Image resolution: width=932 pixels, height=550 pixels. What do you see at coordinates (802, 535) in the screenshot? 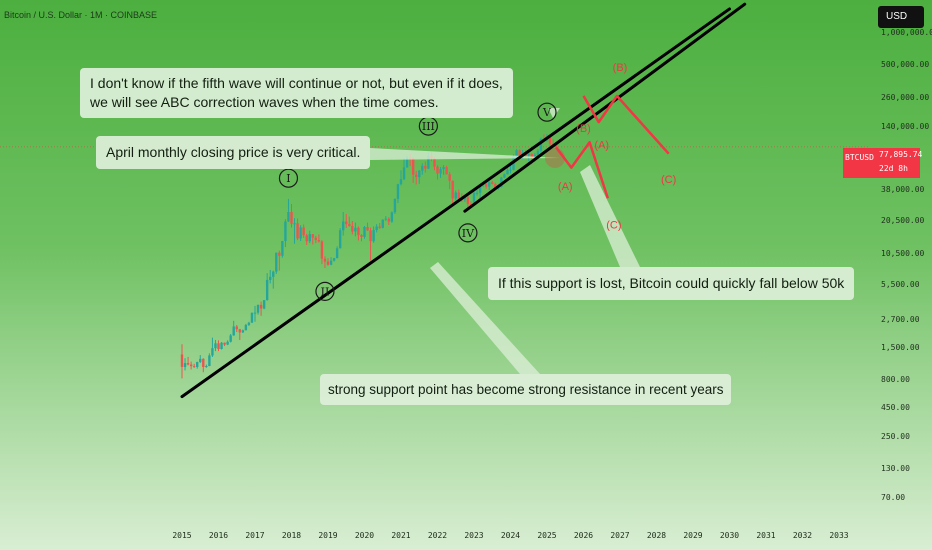
I see `x-tick-label: 2032` at bounding box center [802, 535].